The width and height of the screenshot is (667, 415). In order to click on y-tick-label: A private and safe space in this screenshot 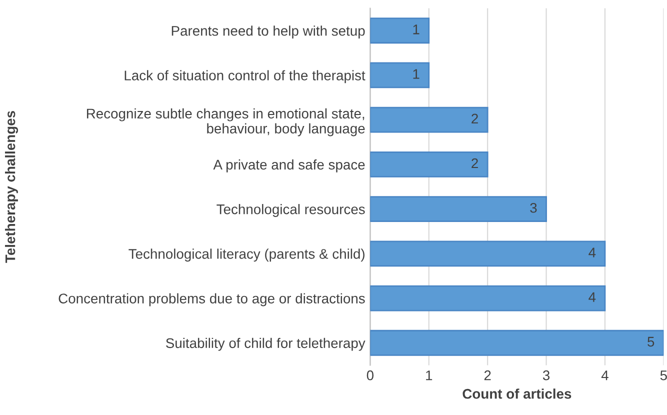, I will do `click(289, 165)`.